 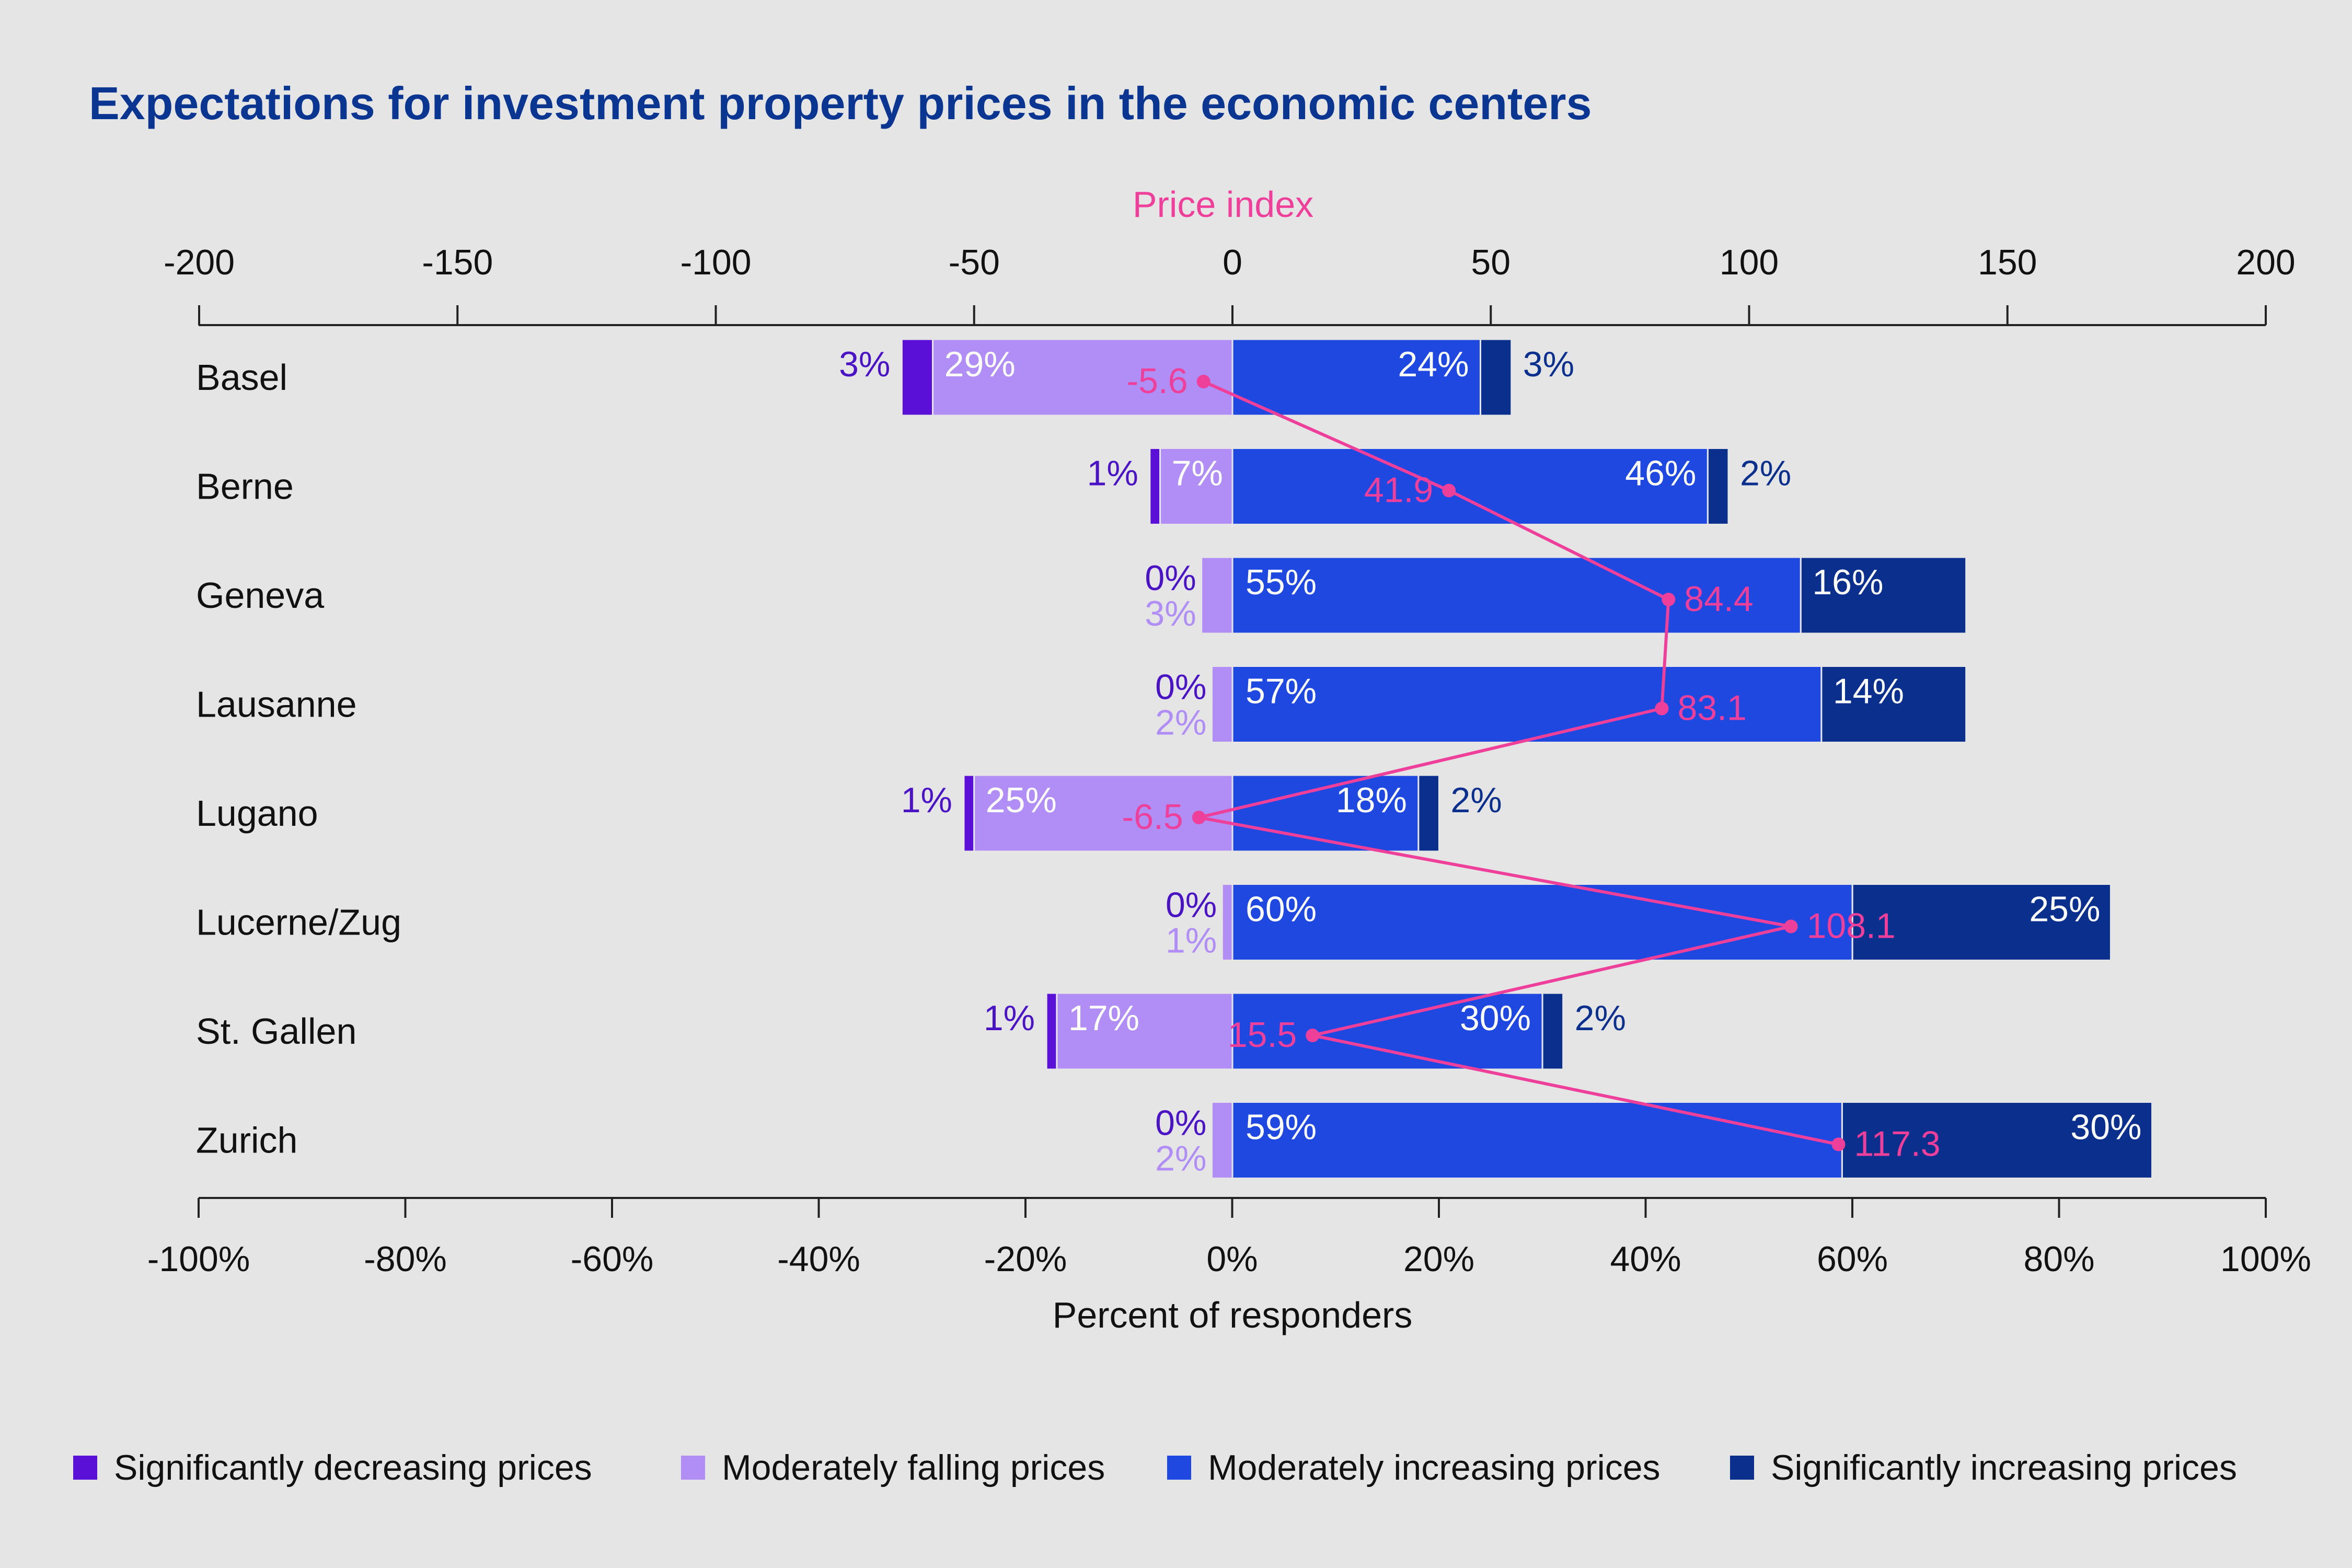 I want to click on category-label: Zurich, so click(x=246, y=1140).